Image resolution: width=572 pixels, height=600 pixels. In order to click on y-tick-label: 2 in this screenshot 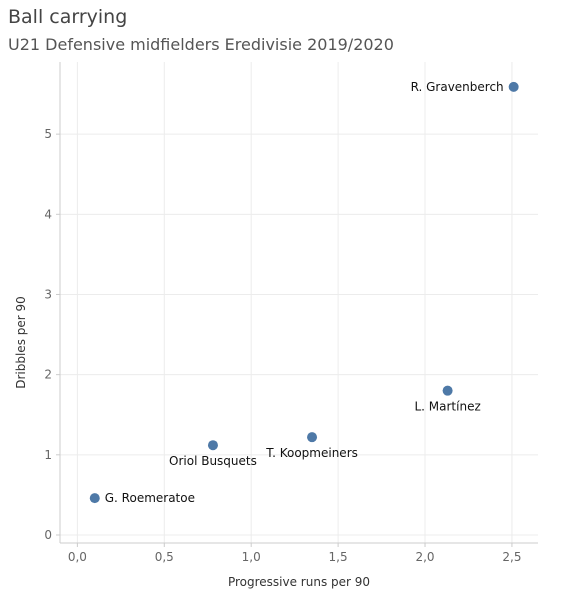, I will do `click(48, 375)`.